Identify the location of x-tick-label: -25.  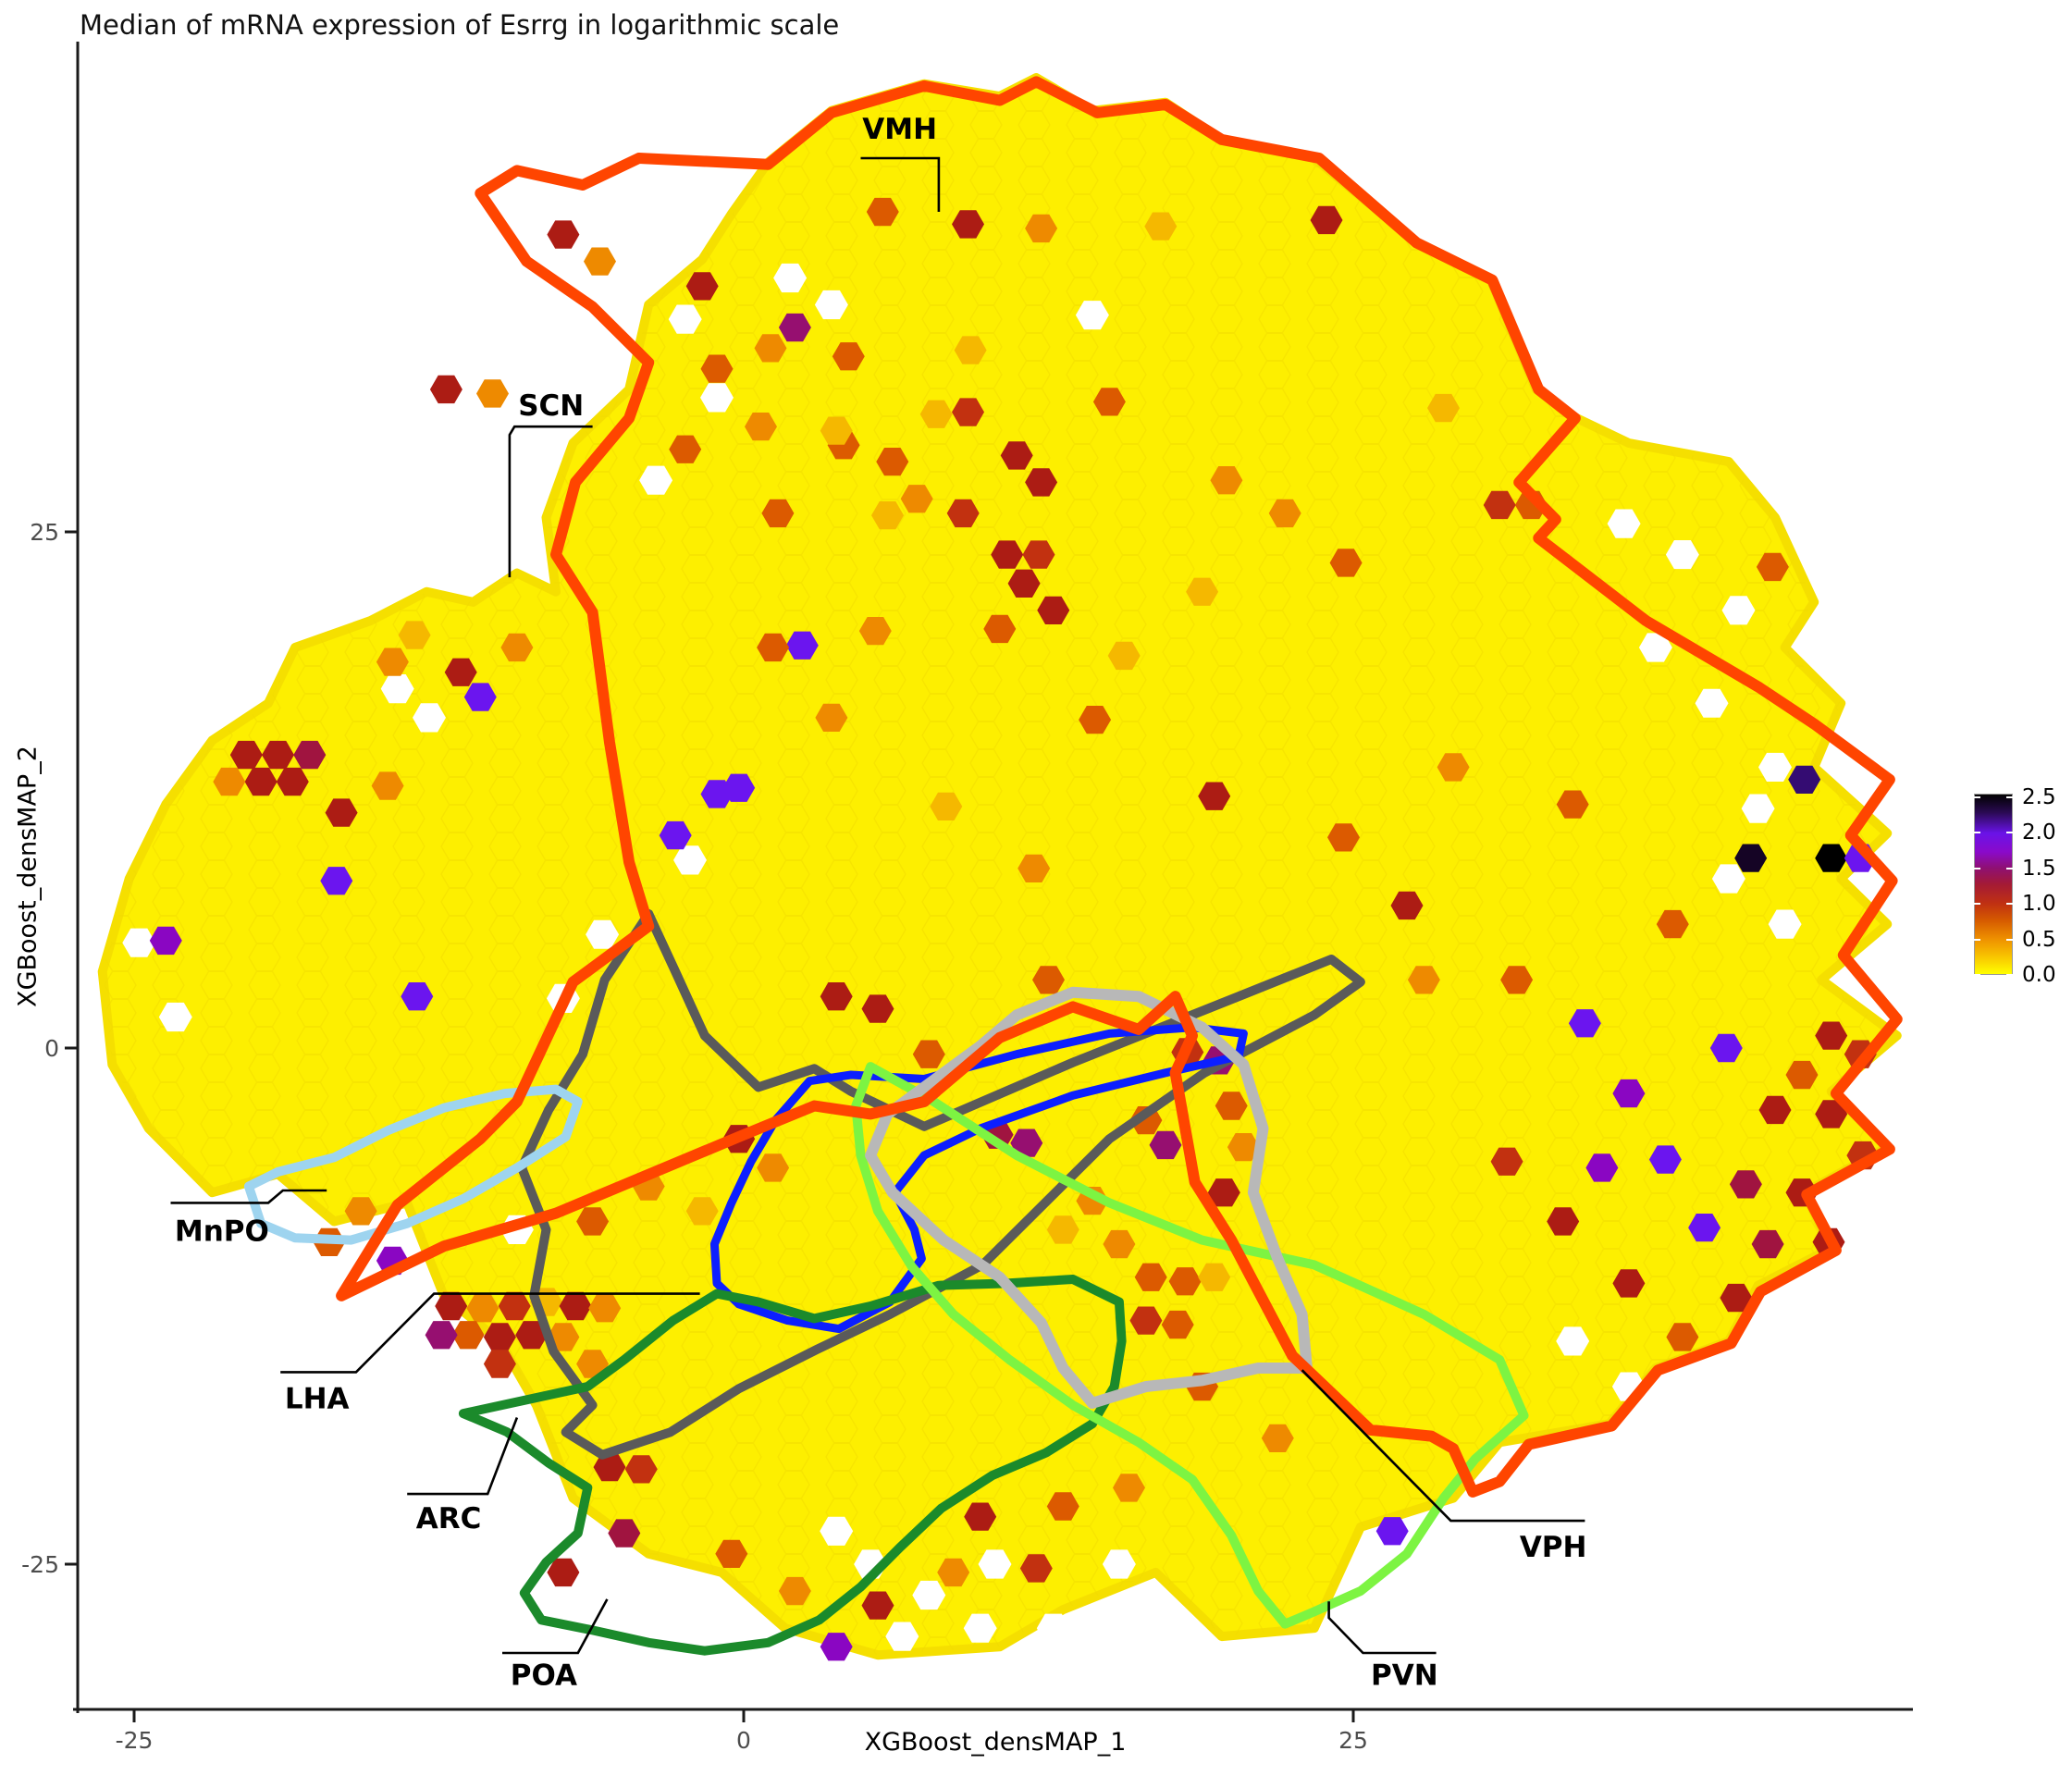
(135, 1741).